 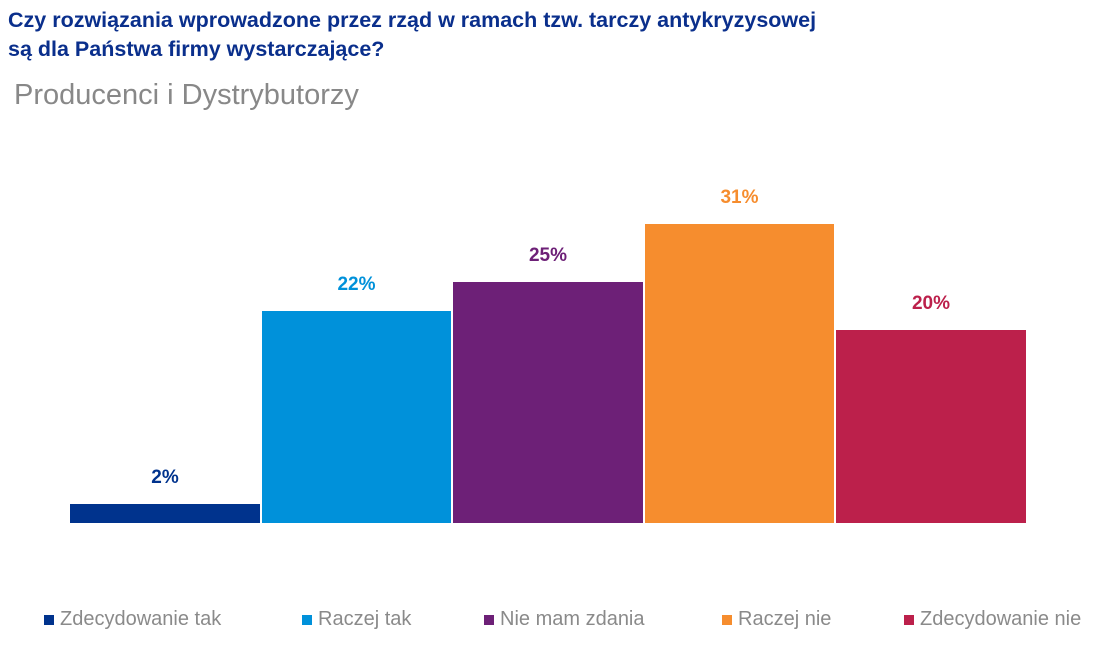 I want to click on bar-raczej-tak, so click(x=356, y=416).